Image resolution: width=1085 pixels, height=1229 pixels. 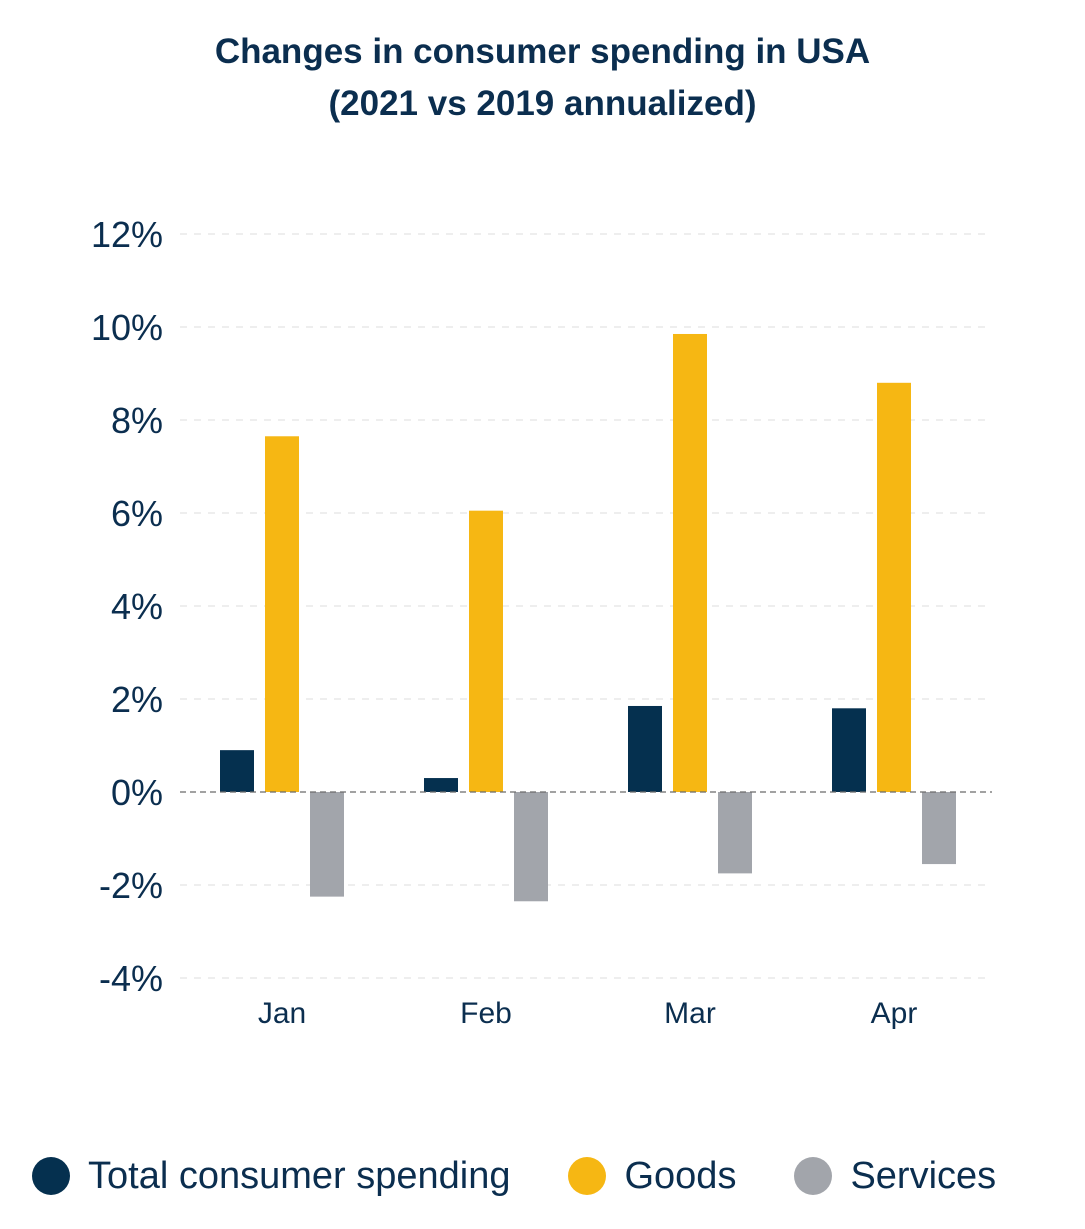 What do you see at coordinates (531, 847) in the screenshot?
I see `bar-services-feb` at bounding box center [531, 847].